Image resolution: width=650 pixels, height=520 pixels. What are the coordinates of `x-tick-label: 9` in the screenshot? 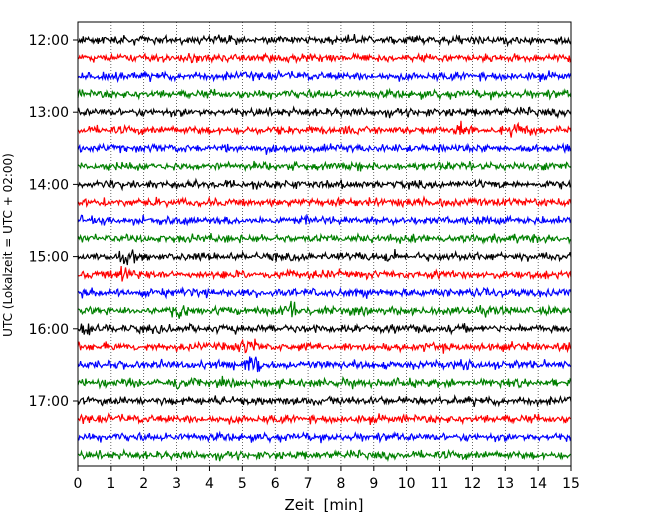 It's located at (373, 484).